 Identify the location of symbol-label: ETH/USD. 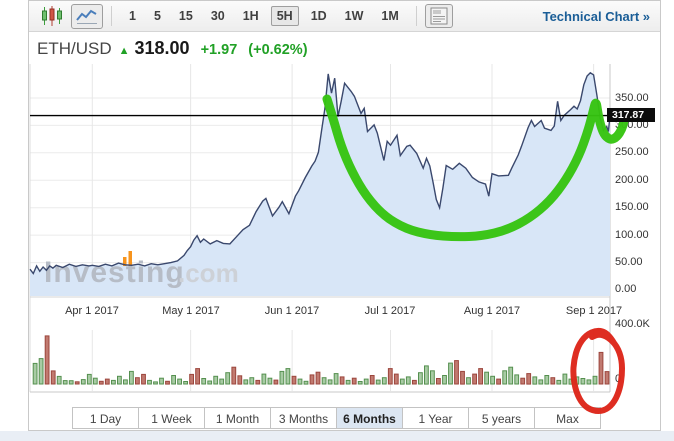
(74, 48).